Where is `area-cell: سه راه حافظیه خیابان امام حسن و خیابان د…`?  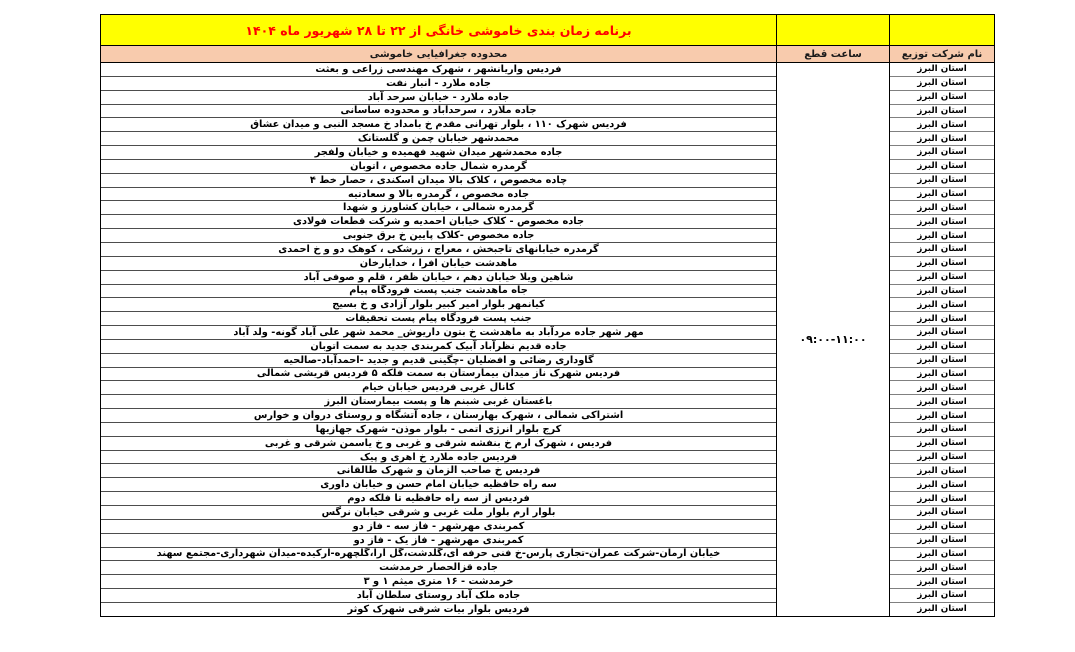
area-cell: سه راه حافظیه خیابان امام حسن و خیابان د… is located at coordinates (438, 485).